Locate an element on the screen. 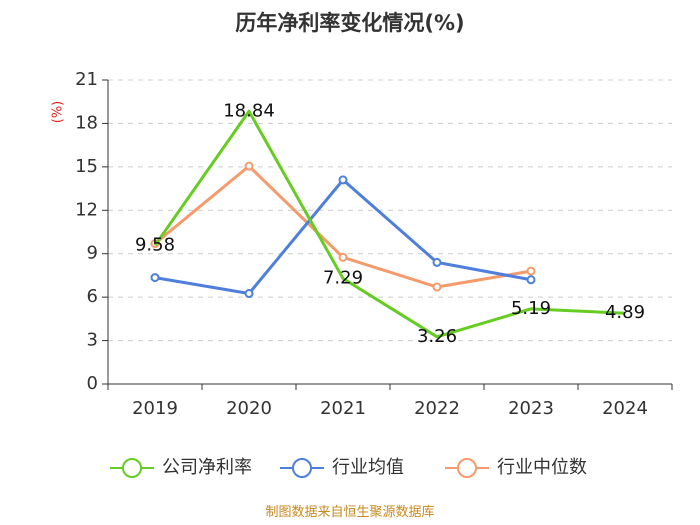  y-tick-label: 15 is located at coordinates (86, 166).